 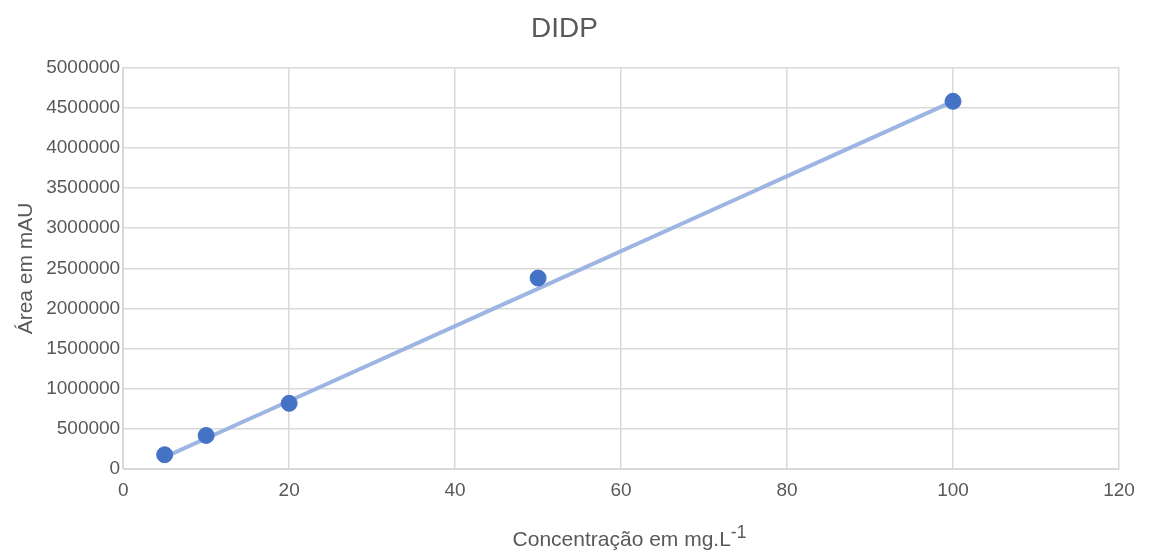 What do you see at coordinates (115, 468) in the screenshot?
I see `y-tick-label: 0` at bounding box center [115, 468].